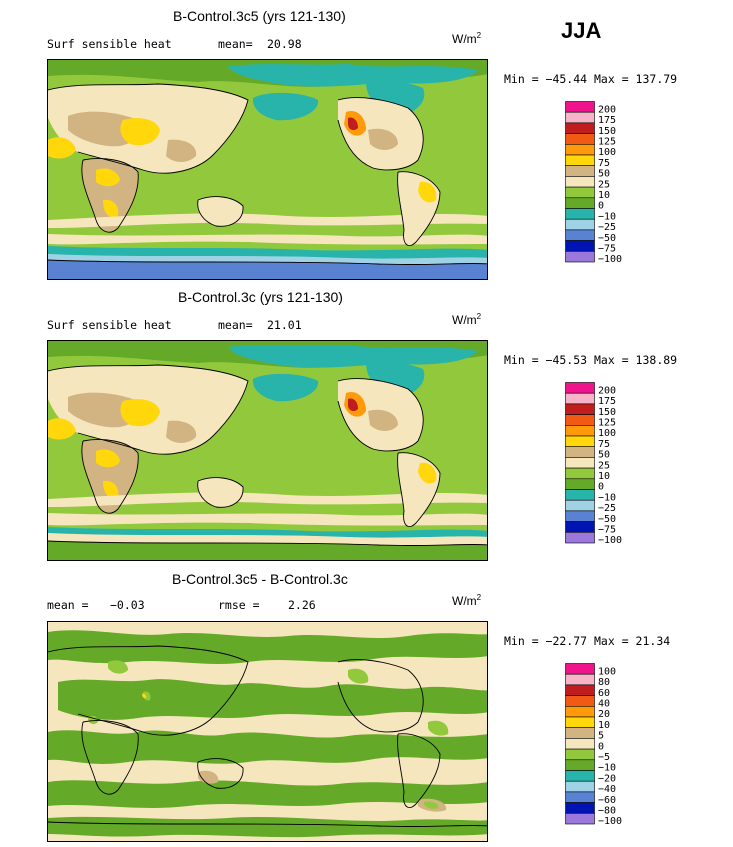 This screenshot has width=733, height=847. I want to click on legend-label-12: −60, so click(607, 800).